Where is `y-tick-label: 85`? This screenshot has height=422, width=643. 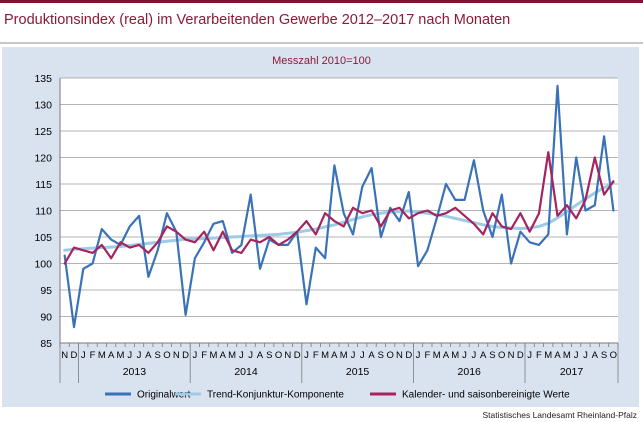 y-tick-label: 85 is located at coordinates (46, 344).